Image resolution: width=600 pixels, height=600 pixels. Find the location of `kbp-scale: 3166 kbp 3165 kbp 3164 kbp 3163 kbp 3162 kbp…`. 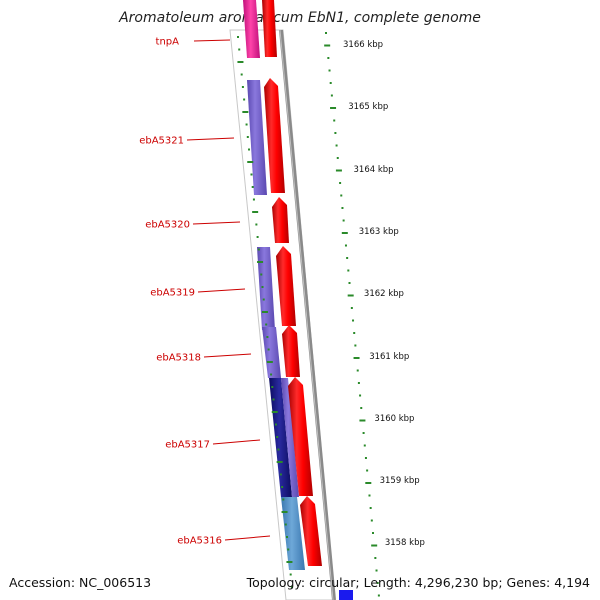

kbp-scale: 3166 kbp 3165 kbp 3164 kbp 3163 kbp 3162 kbp… is located at coordinates (384, 294).